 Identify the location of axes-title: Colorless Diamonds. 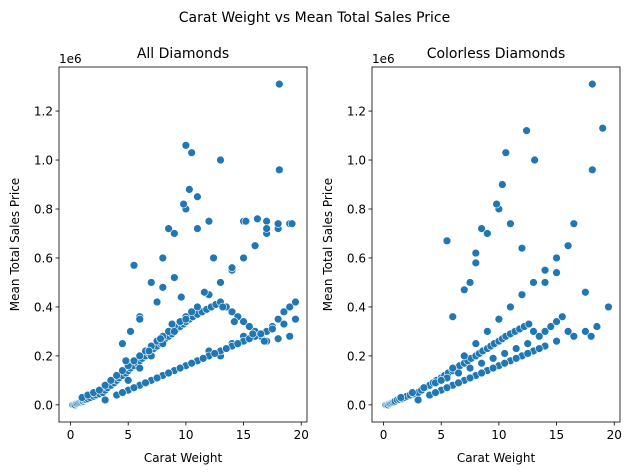
(496, 54).